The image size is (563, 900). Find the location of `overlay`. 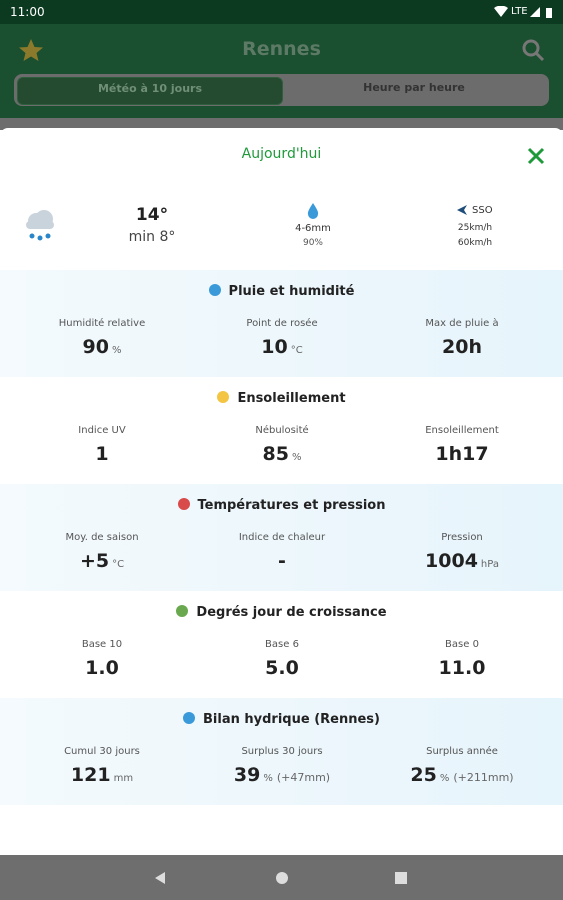

overlay is located at coordinates (281, 124).